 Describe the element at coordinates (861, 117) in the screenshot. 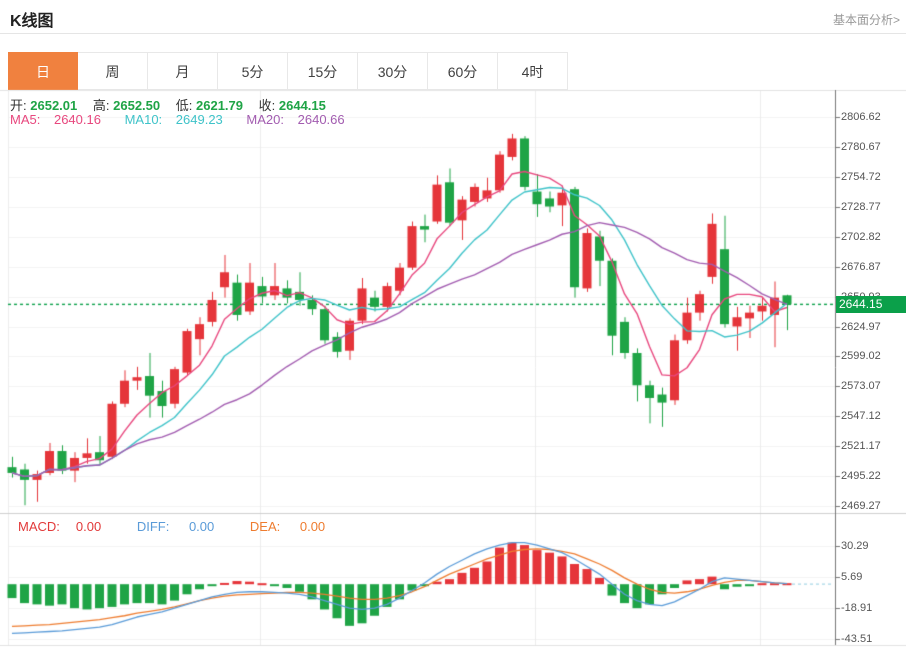

I see `price-tick-label: 2806.62` at that location.